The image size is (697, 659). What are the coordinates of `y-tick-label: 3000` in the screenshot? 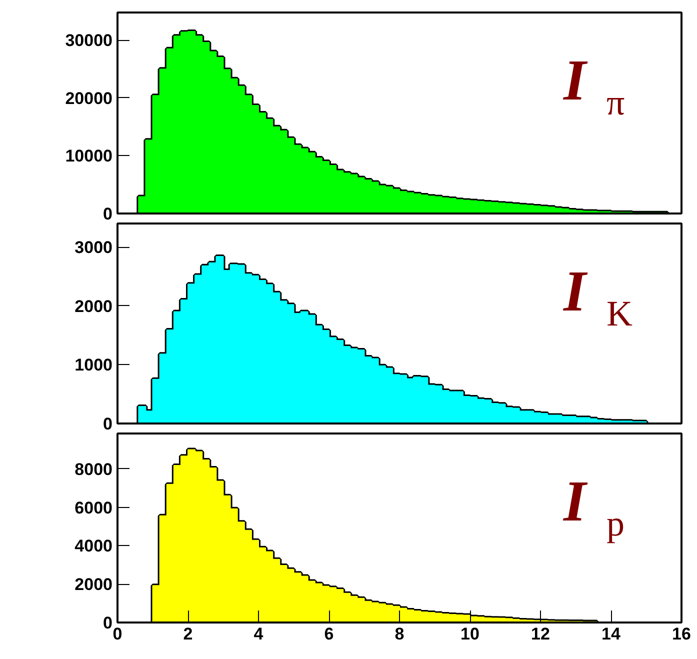 It's located at (93, 248).